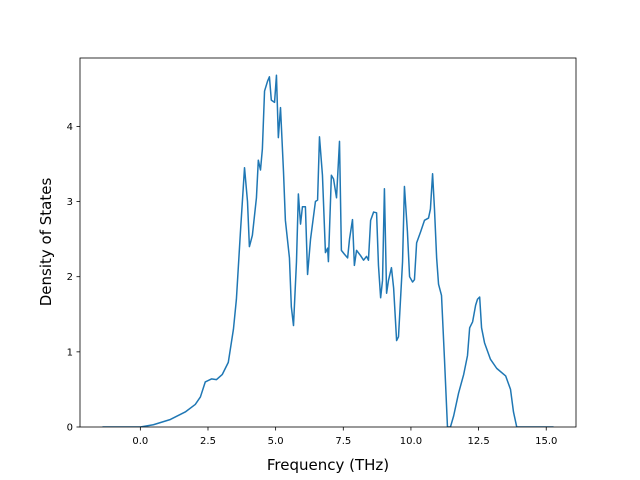 Image resolution: width=640 pixels, height=480 pixels. I want to click on y-axis-label: Density of States, so click(46, 242).